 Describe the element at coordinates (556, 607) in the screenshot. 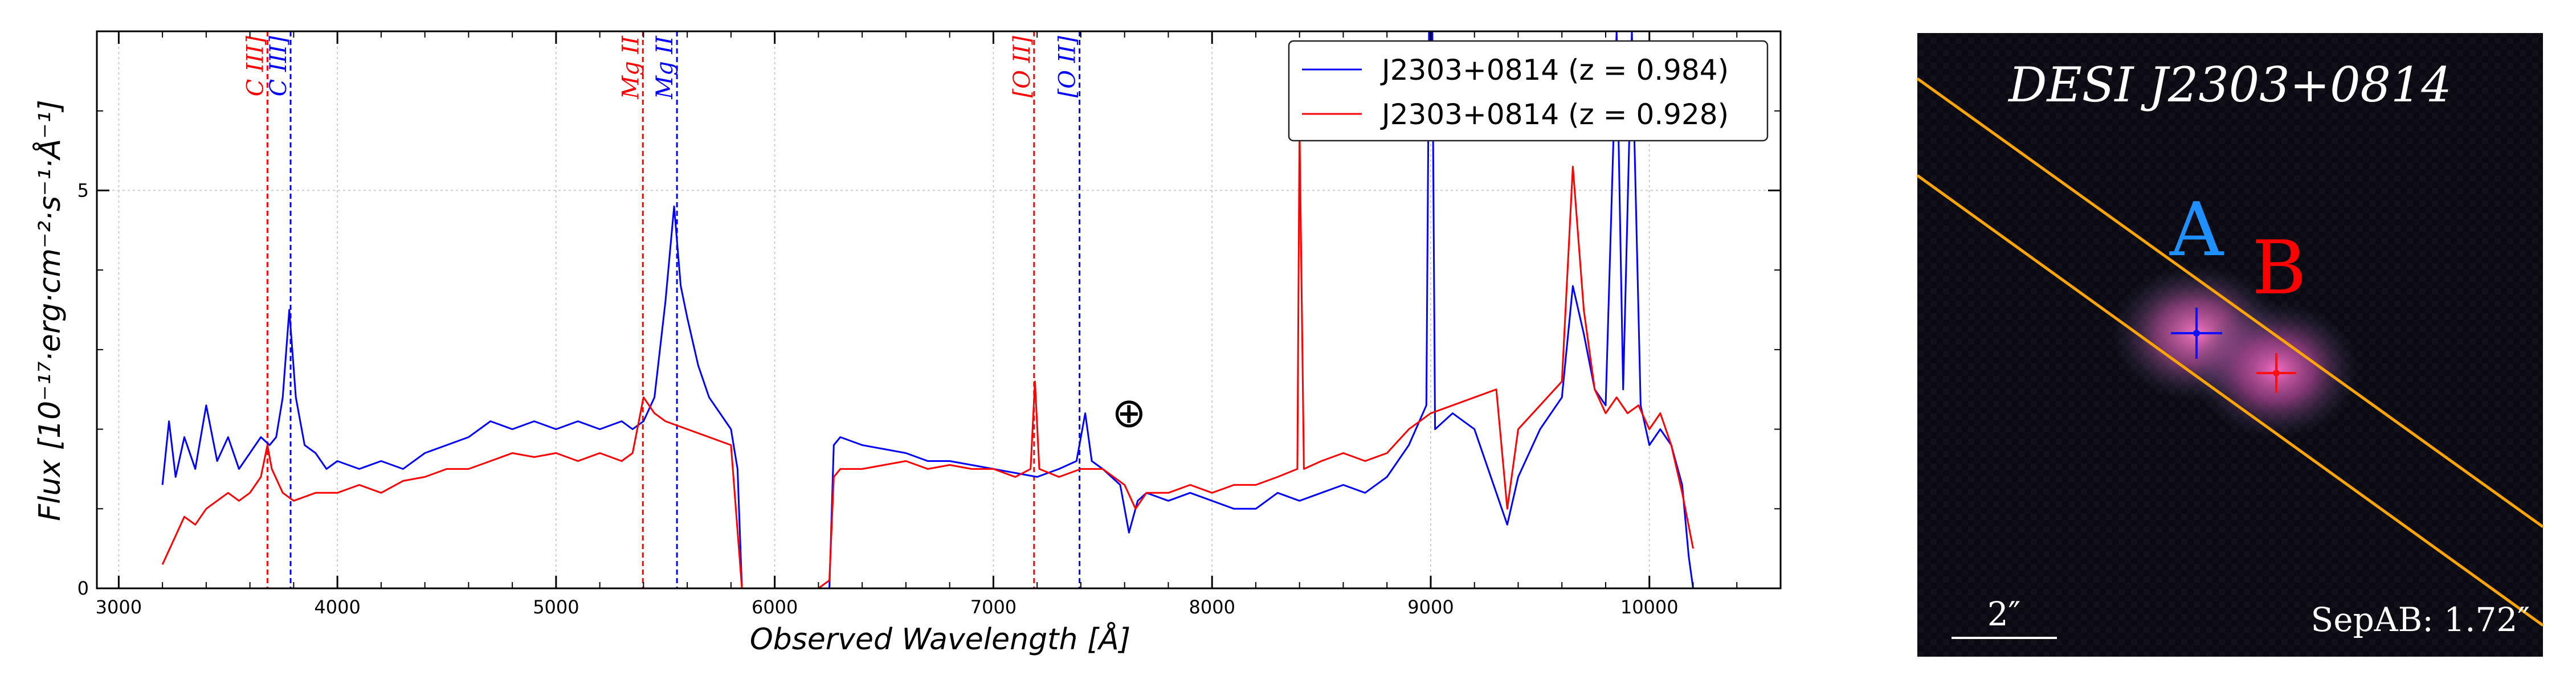

I see `x-tick-label: 5000` at that location.